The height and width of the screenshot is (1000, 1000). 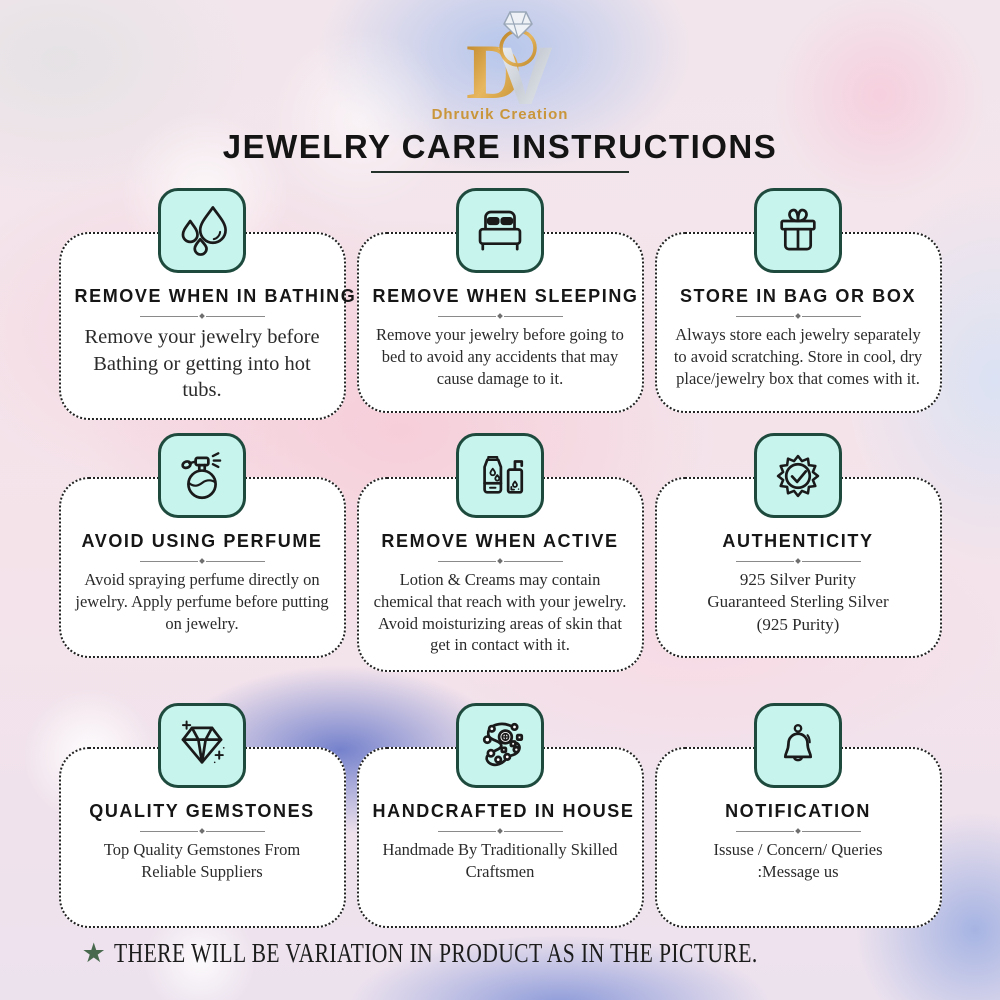 What do you see at coordinates (93, 953) in the screenshot?
I see `star-icon: ★` at bounding box center [93, 953].